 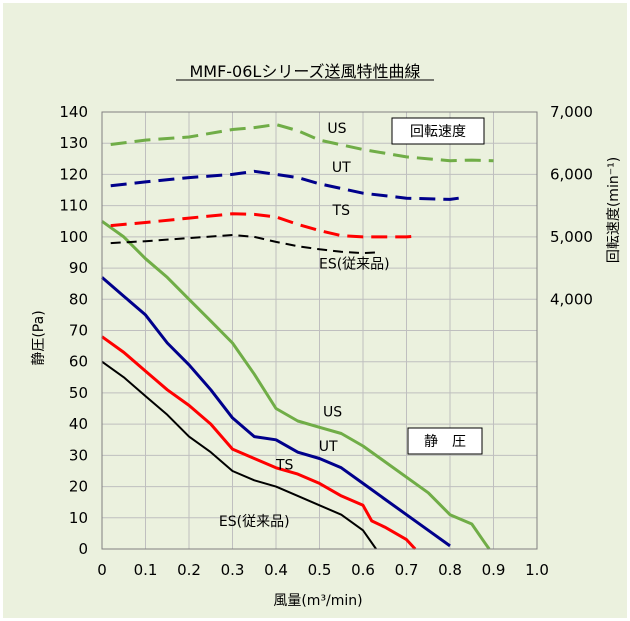 What do you see at coordinates (571, 112) in the screenshot?
I see `y2-tick-label: 7,000` at bounding box center [571, 112].